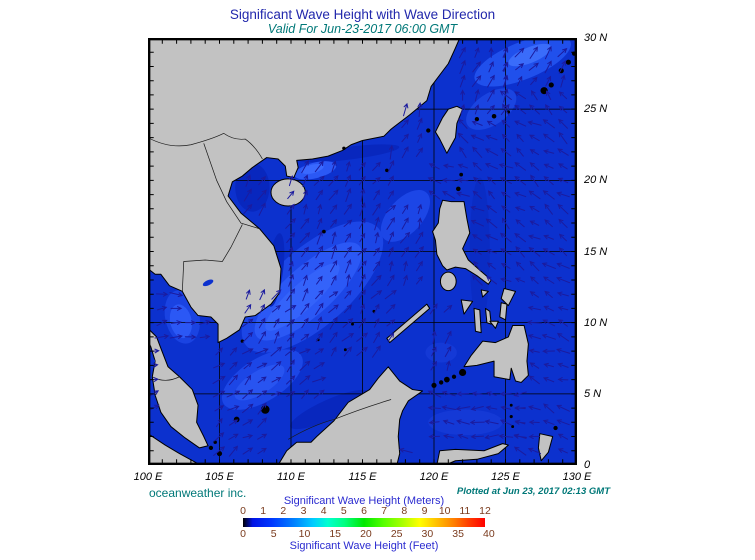  What do you see at coordinates (434, 477) in the screenshot?
I see `lon-tick-label: 120 E` at bounding box center [434, 477].